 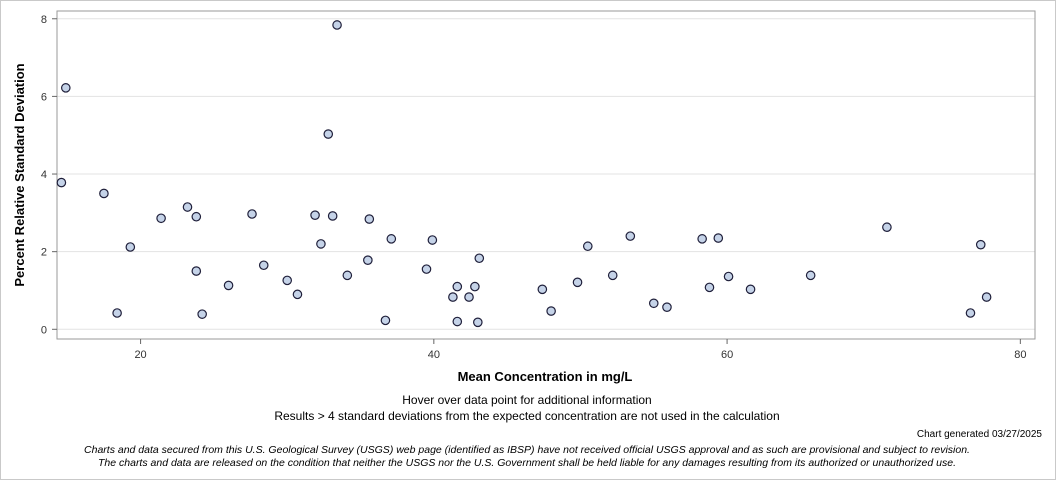 I want to click on x-axis-title: Mean Concentration in mg/L, so click(x=545, y=376).